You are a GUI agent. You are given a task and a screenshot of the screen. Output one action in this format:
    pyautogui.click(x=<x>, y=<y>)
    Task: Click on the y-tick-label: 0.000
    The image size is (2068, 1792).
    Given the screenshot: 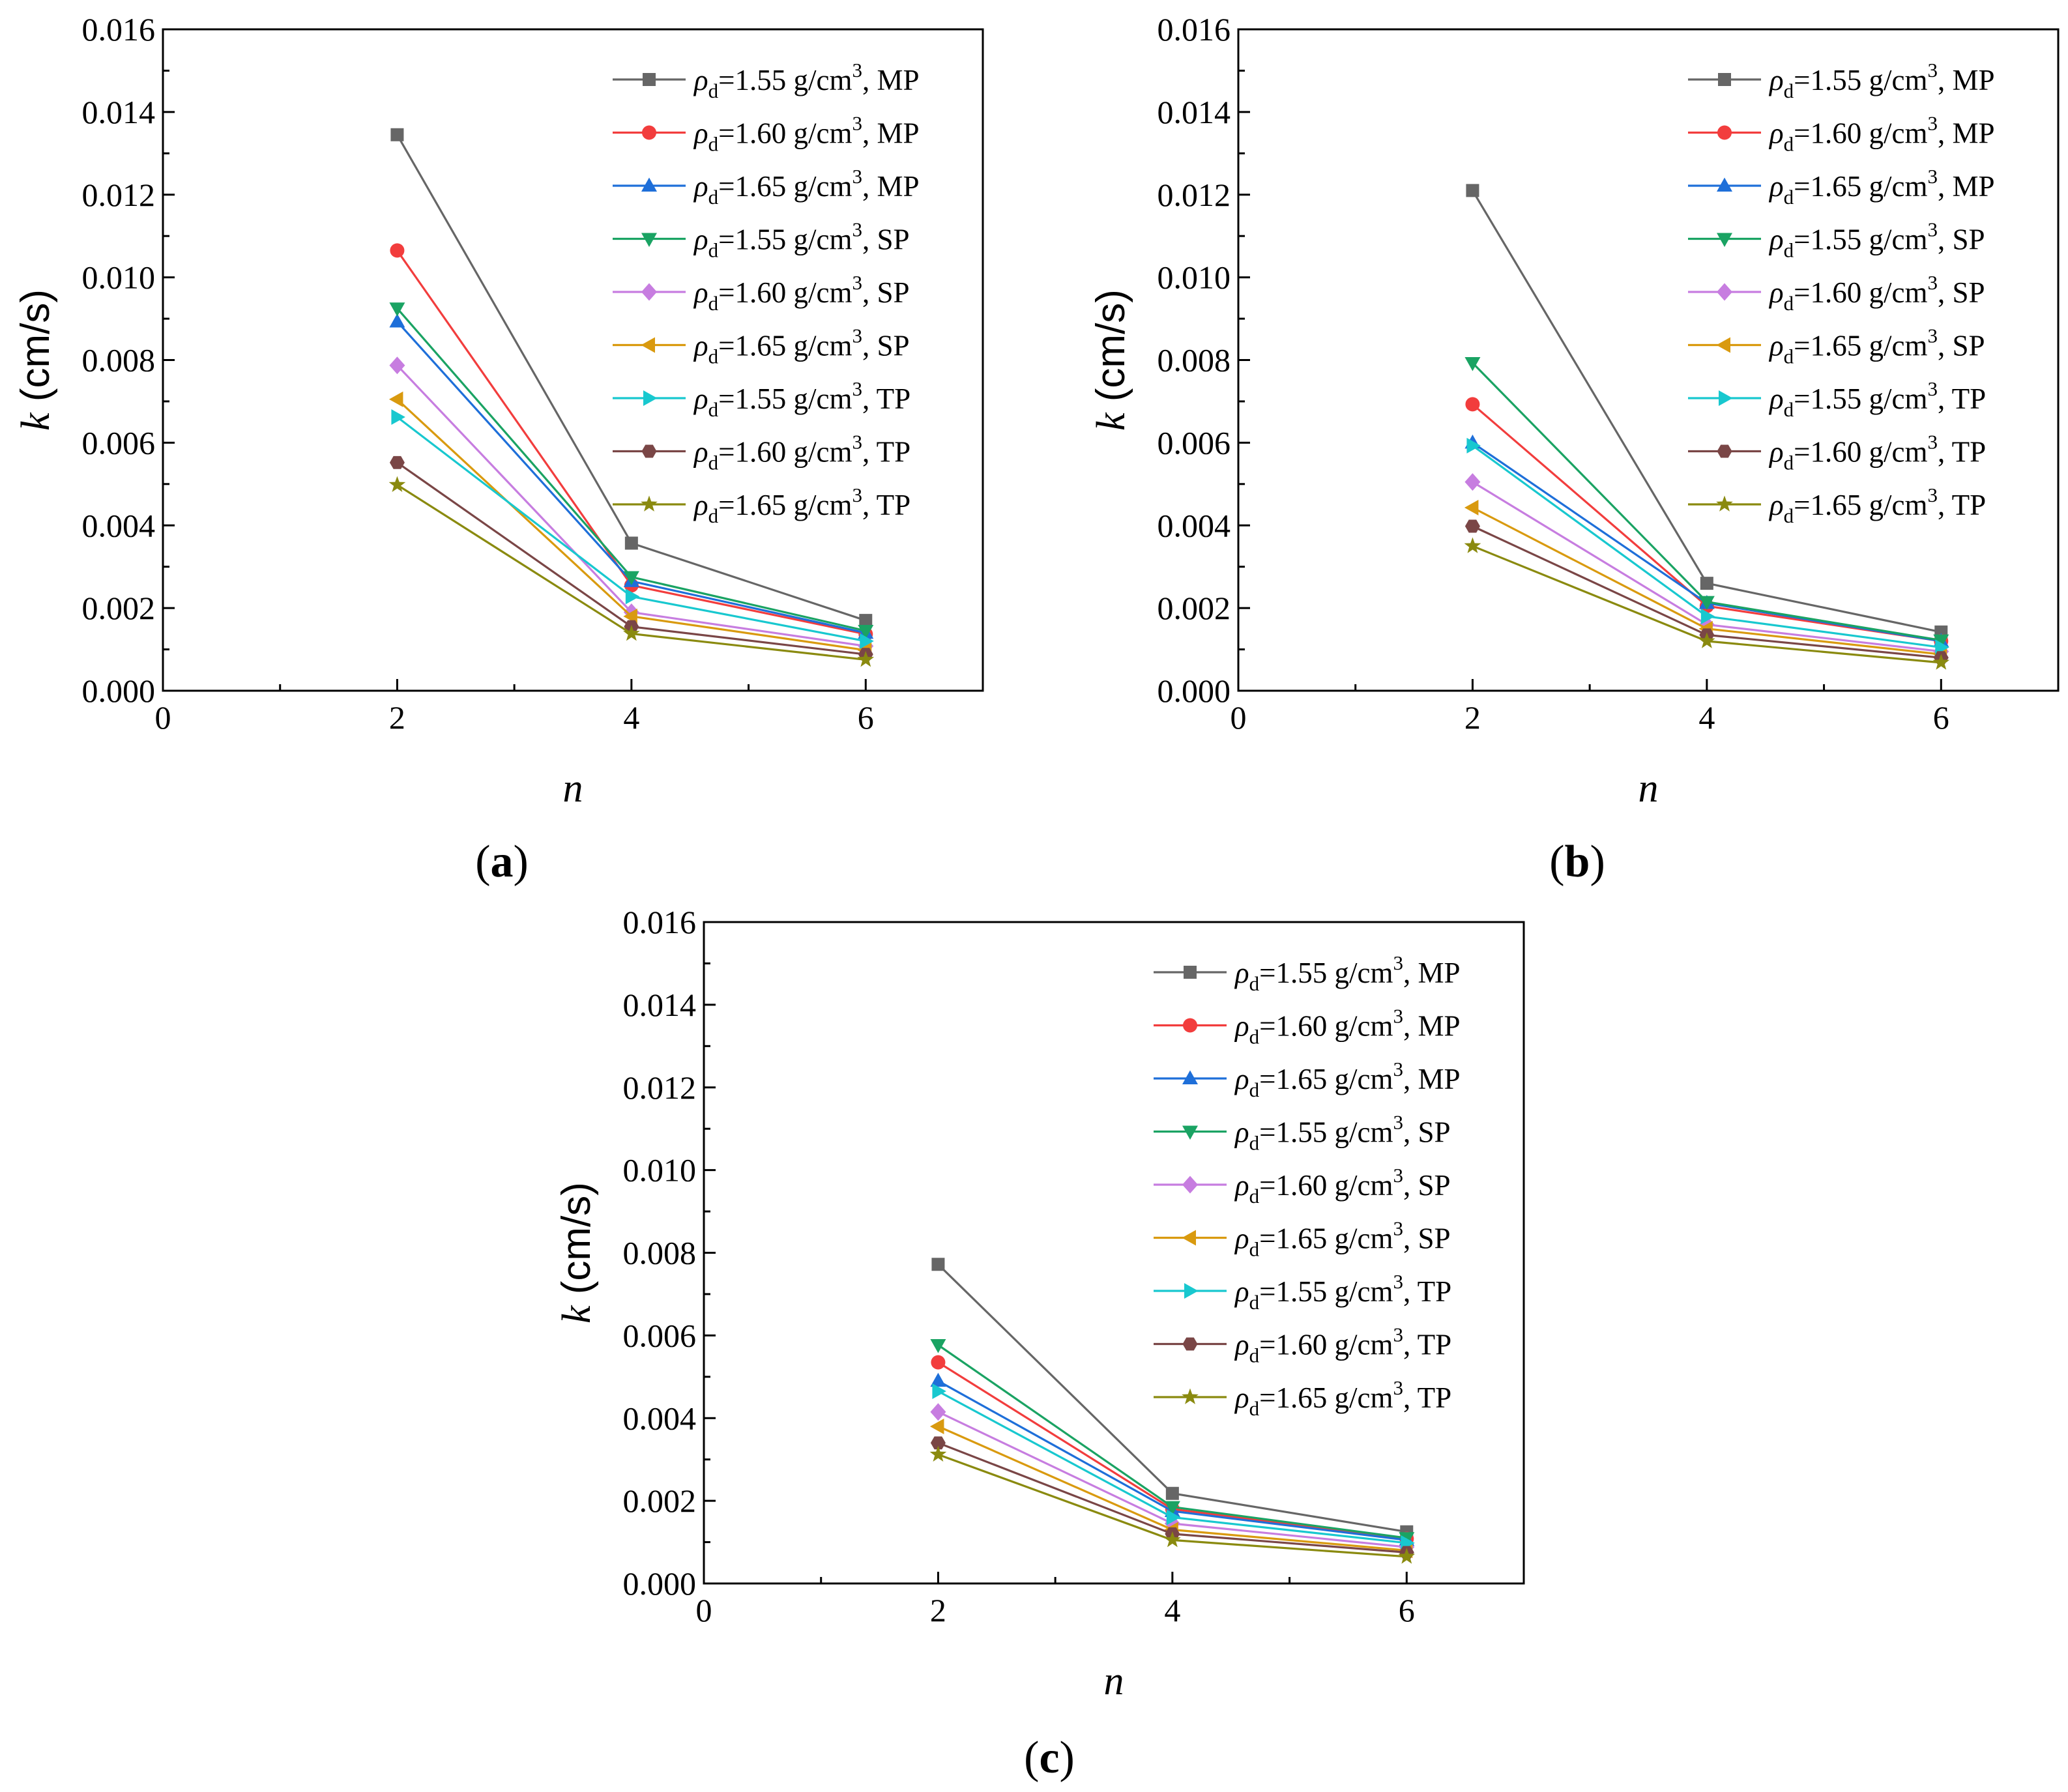 What is the action you would take?
    pyautogui.click(x=1194, y=690)
    